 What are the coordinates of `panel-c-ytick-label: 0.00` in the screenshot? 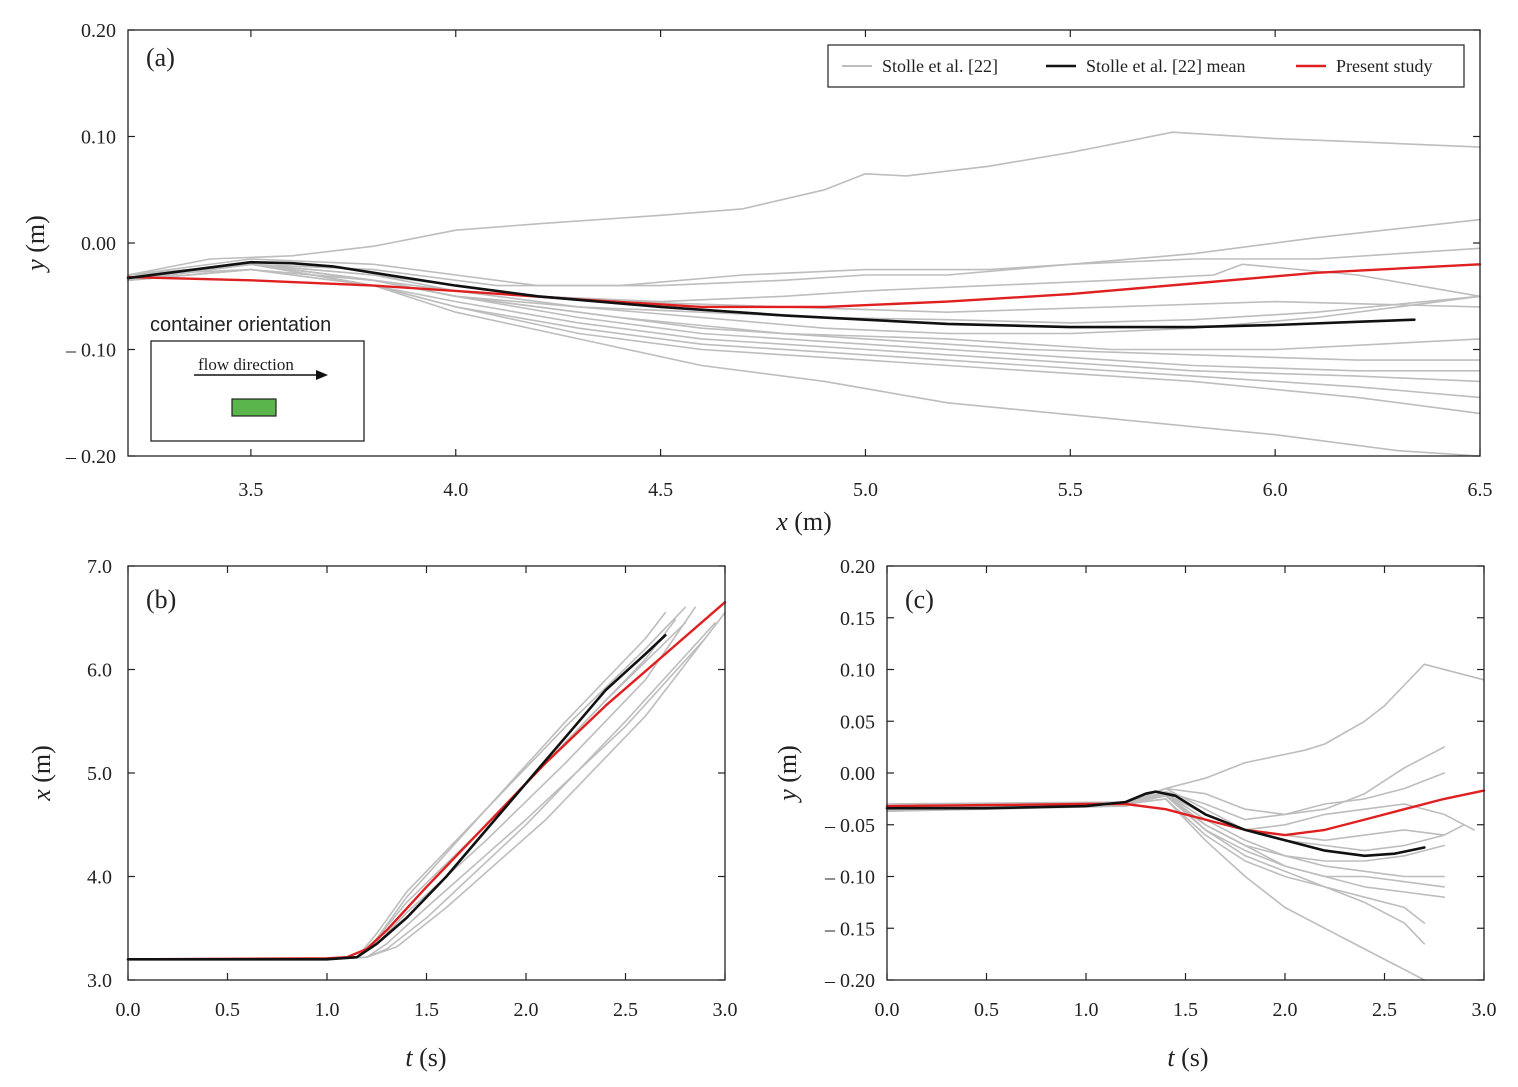 It's located at (857, 774).